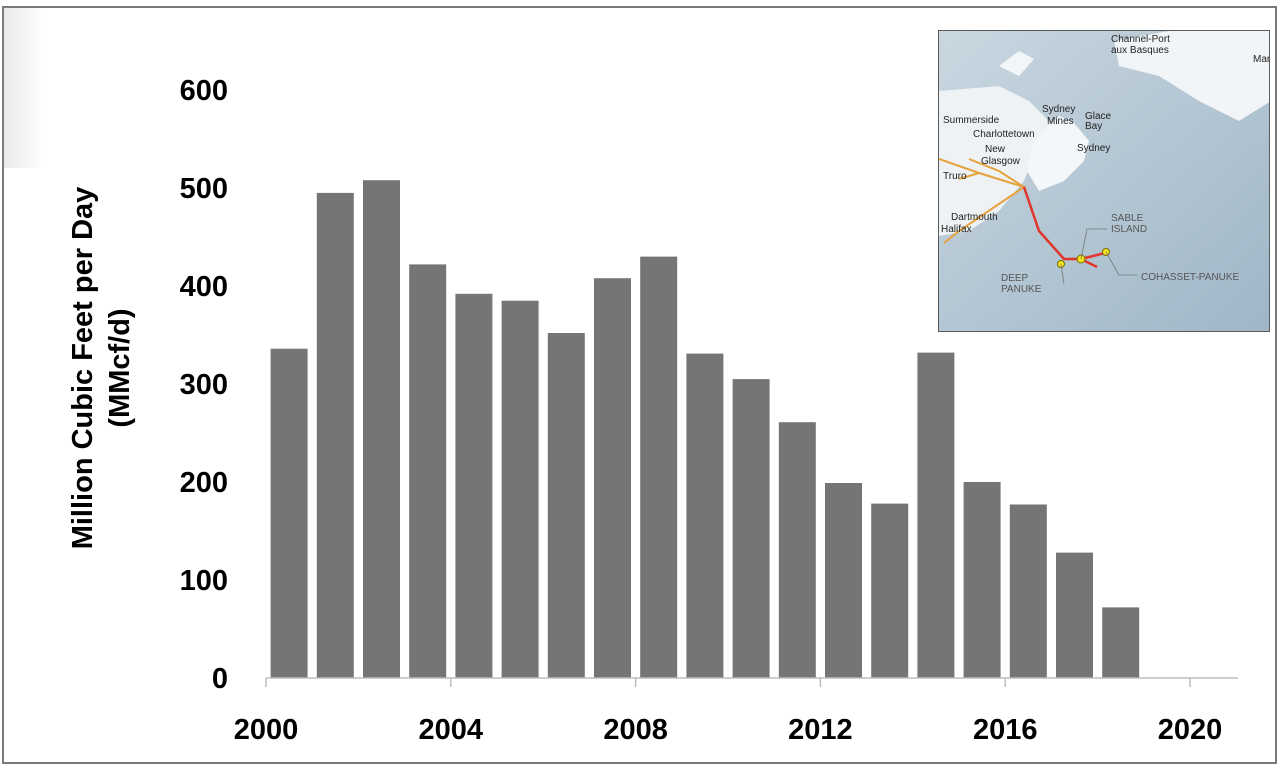 The width and height of the screenshot is (1281, 768). What do you see at coordinates (612, 478) in the screenshot?
I see `bar-2007` at bounding box center [612, 478].